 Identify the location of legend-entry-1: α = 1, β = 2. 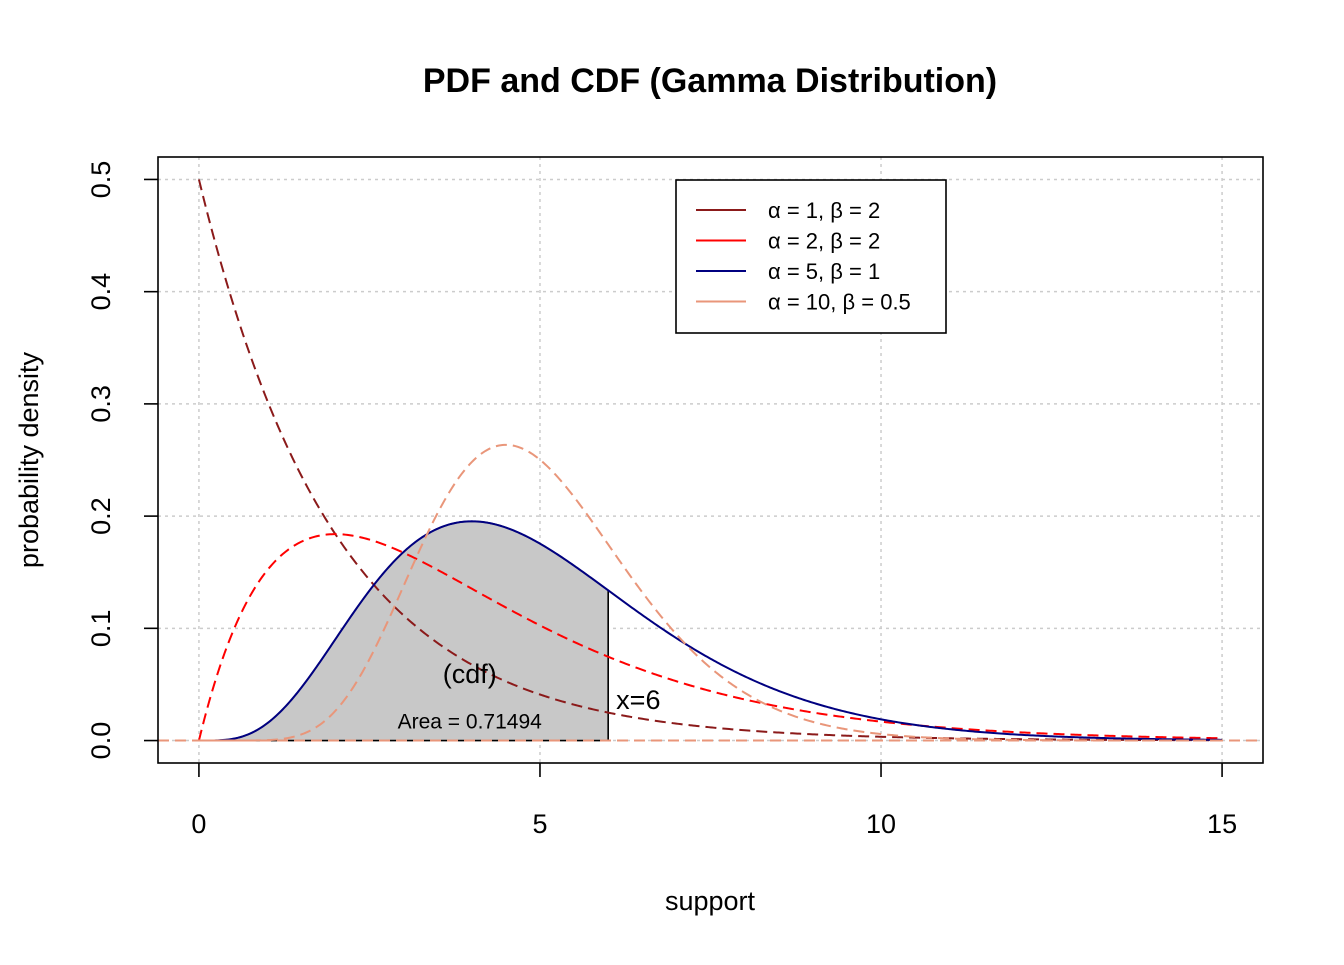
(824, 210).